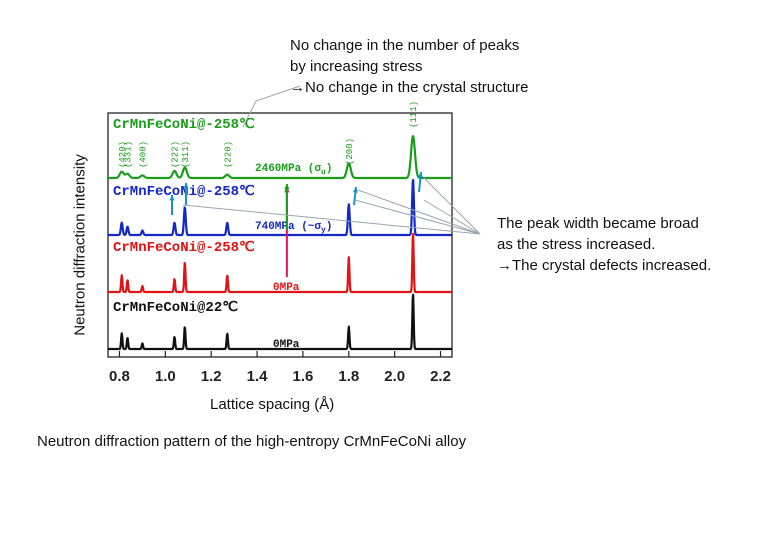 Image resolution: width=775 pixels, height=540 pixels. What do you see at coordinates (176, 154) in the screenshot?
I see `peak-index-label: (222)` at bounding box center [176, 154].